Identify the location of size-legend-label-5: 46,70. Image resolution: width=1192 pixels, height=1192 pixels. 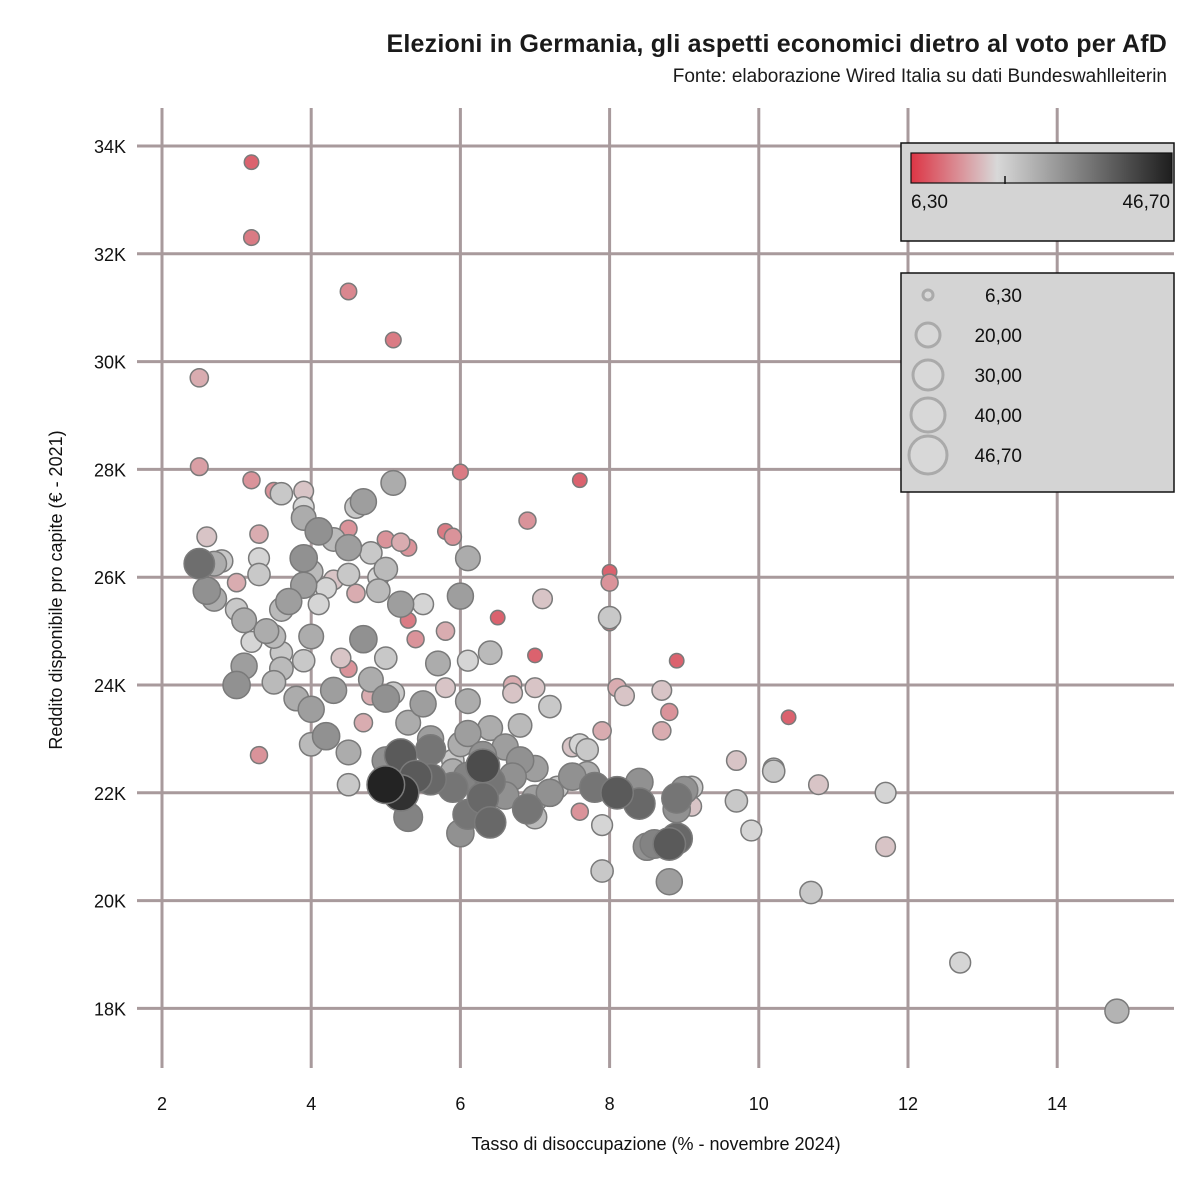
(998, 456).